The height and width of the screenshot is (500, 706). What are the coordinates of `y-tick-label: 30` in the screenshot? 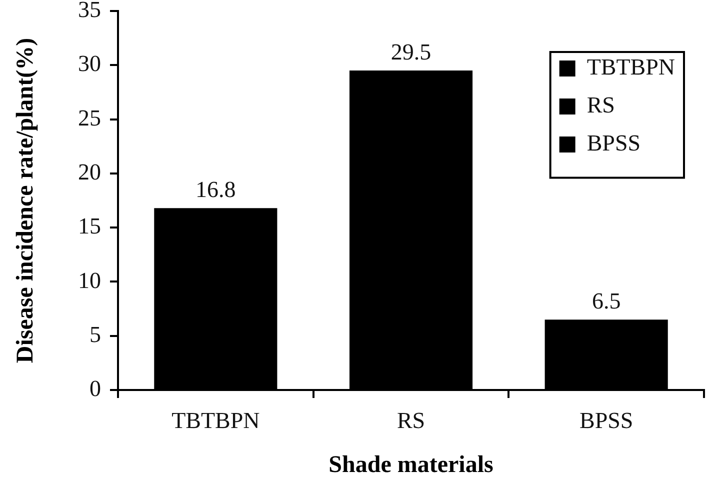 It's located at (89, 63).